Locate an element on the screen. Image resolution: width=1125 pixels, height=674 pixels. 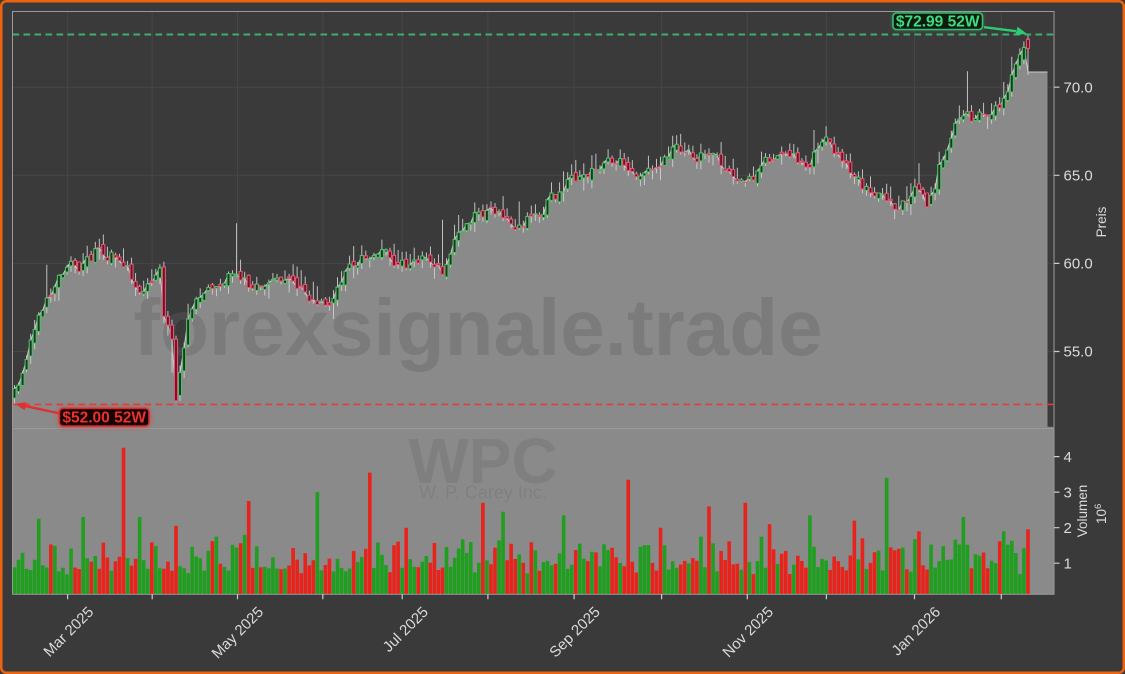
svg-text: 4 is located at coordinates (1068, 457).